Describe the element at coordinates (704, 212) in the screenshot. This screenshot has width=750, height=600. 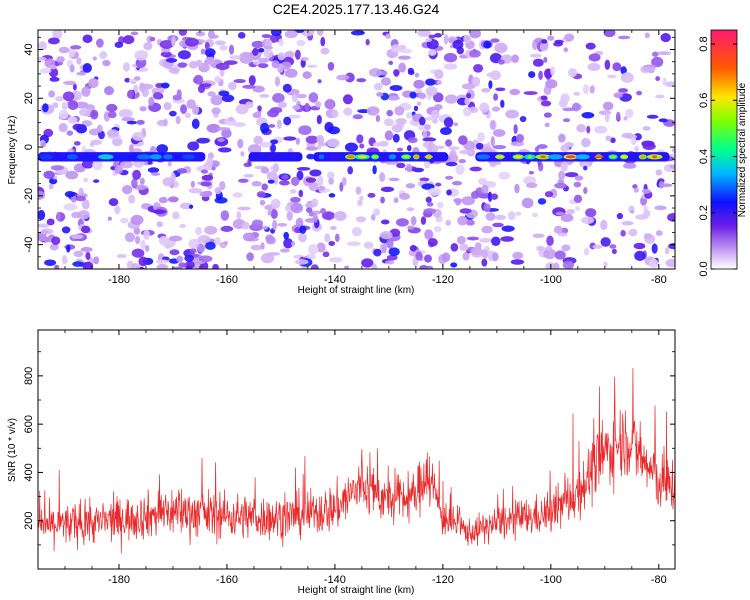
I see `colorbar-tick-label: 0.2` at that location.